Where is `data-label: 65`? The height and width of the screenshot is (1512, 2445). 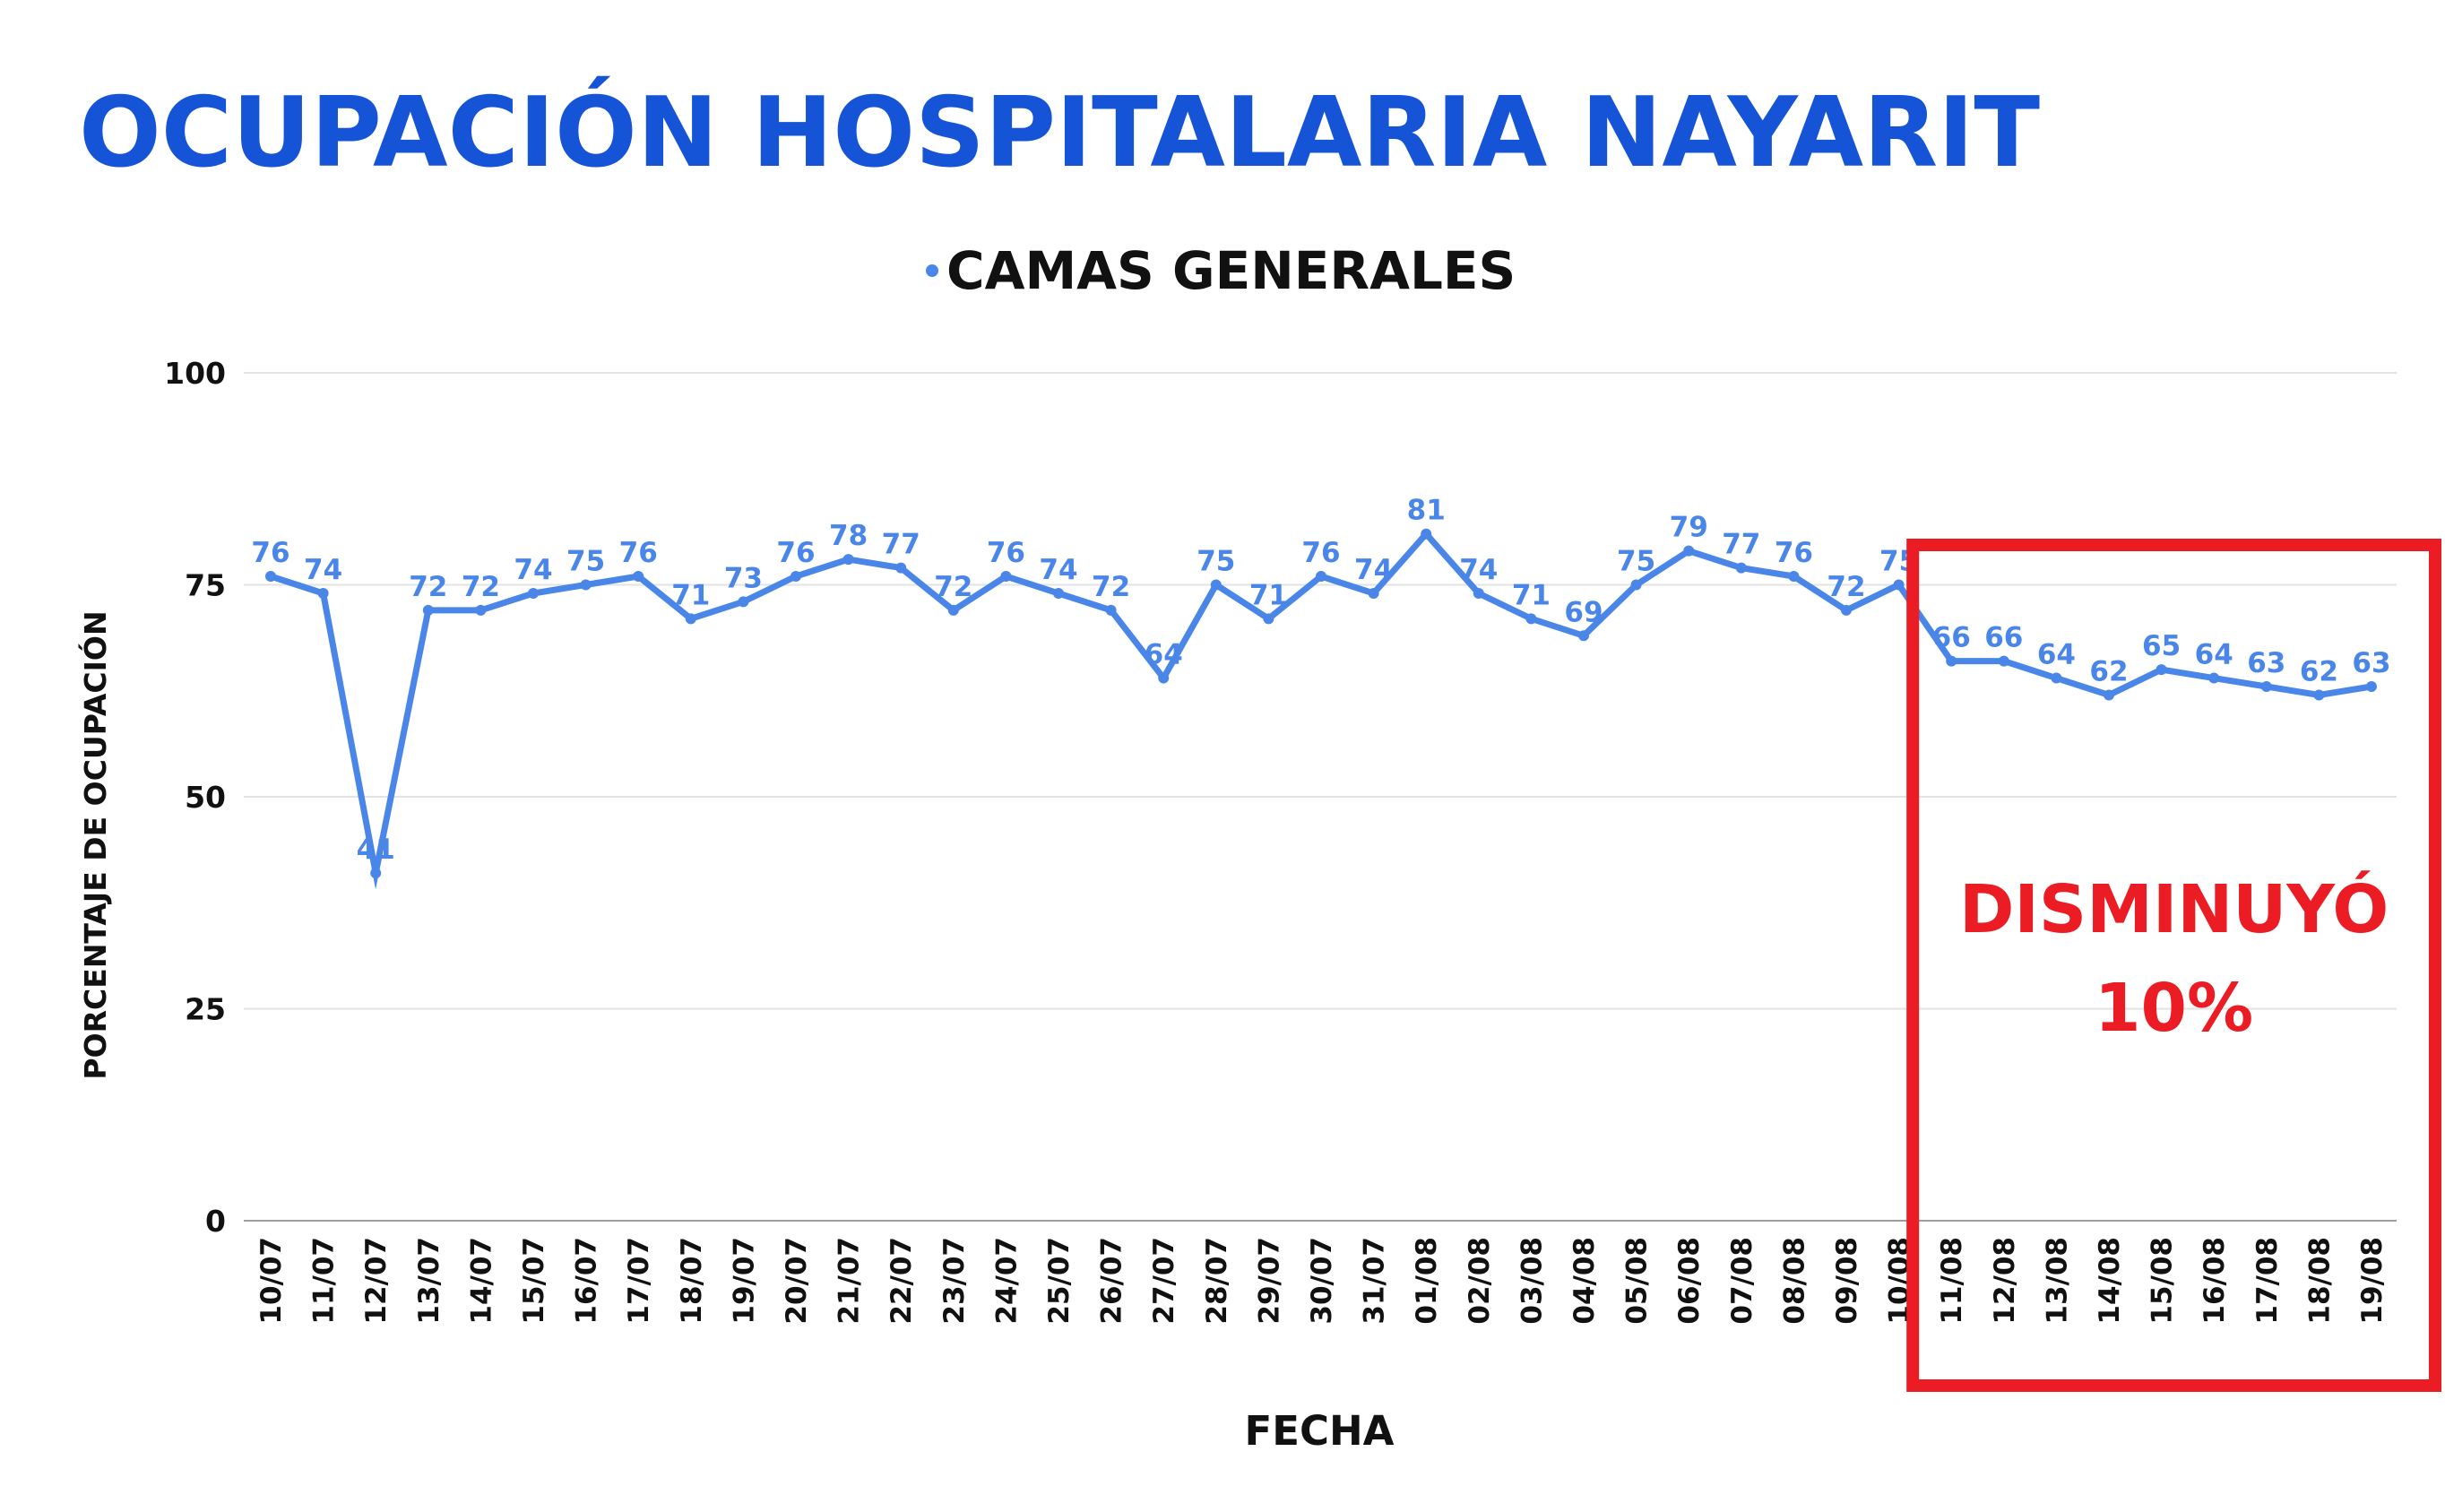 data-label: 65 is located at coordinates (2161, 646).